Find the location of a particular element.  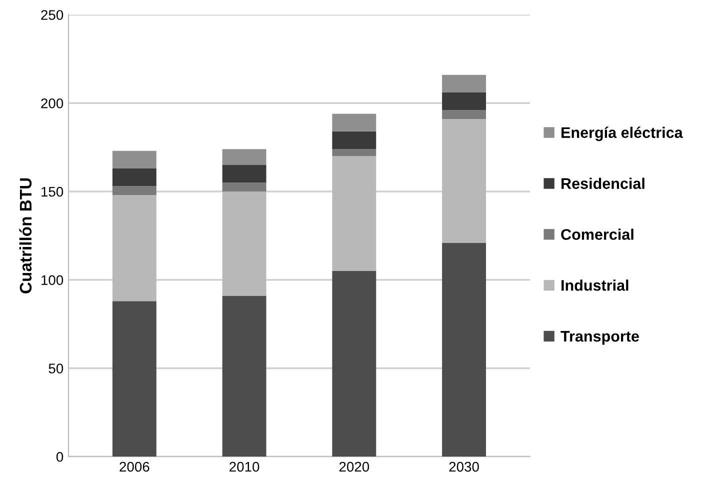

x-tick-label: 2006 is located at coordinates (135, 467).